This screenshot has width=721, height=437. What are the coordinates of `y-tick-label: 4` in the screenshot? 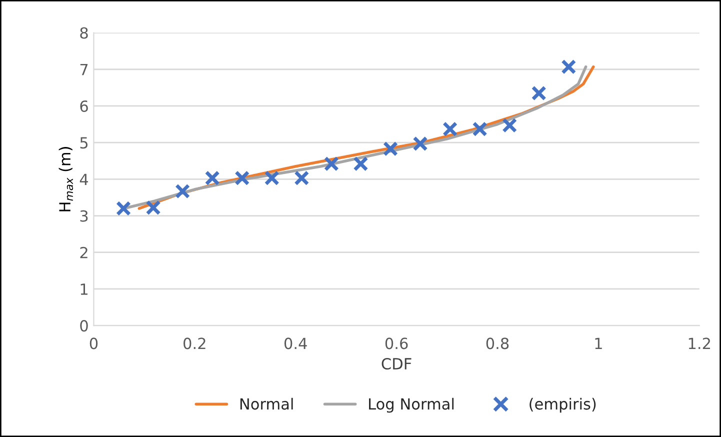 It's located at (84, 179).